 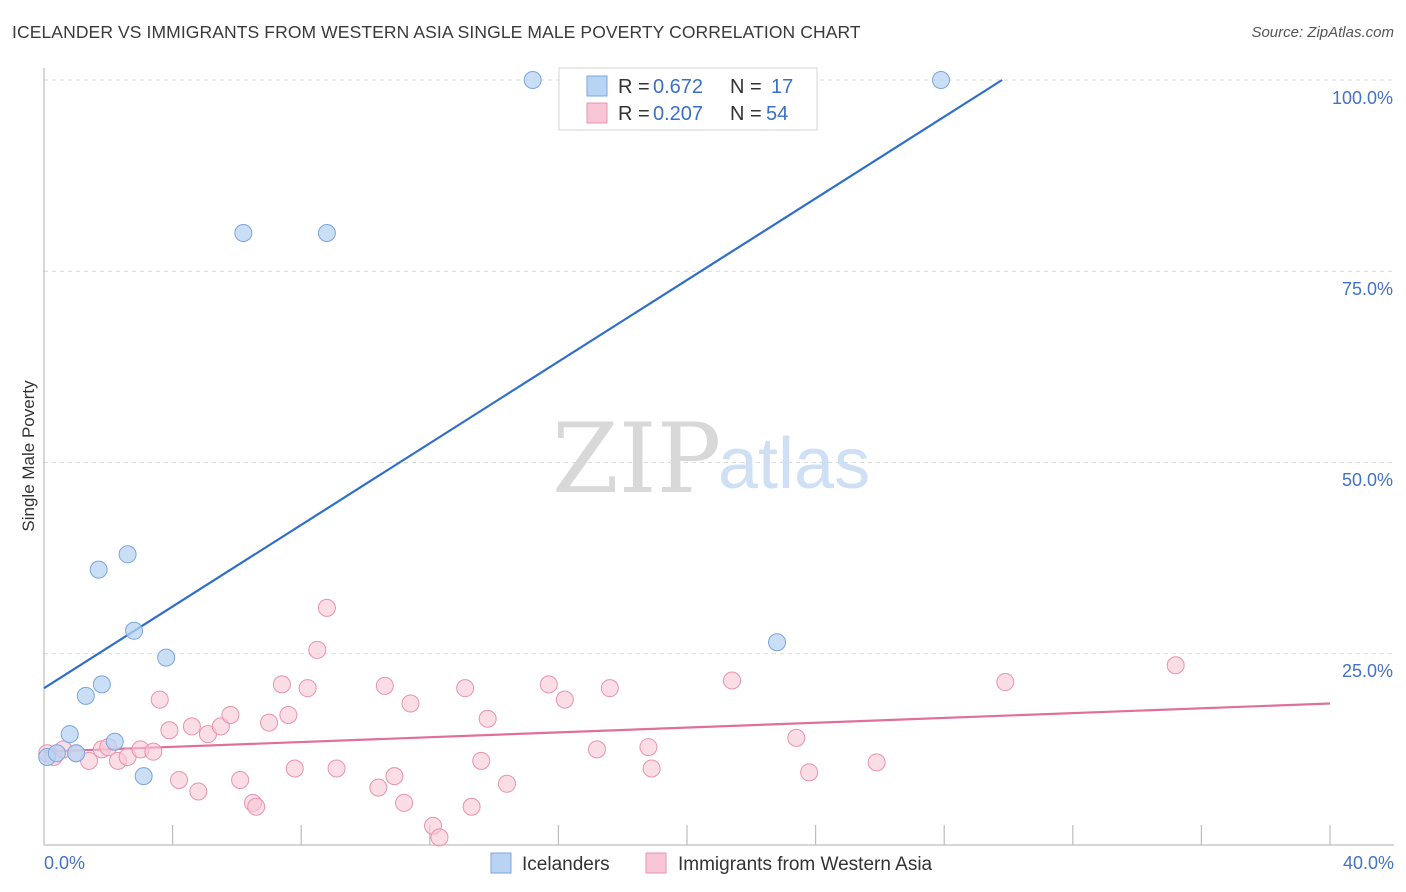 What do you see at coordinates (688, 99) in the screenshot?
I see `legend-top: R = 0.672 N = 17 R = 0.207 N = 54` at bounding box center [688, 99].